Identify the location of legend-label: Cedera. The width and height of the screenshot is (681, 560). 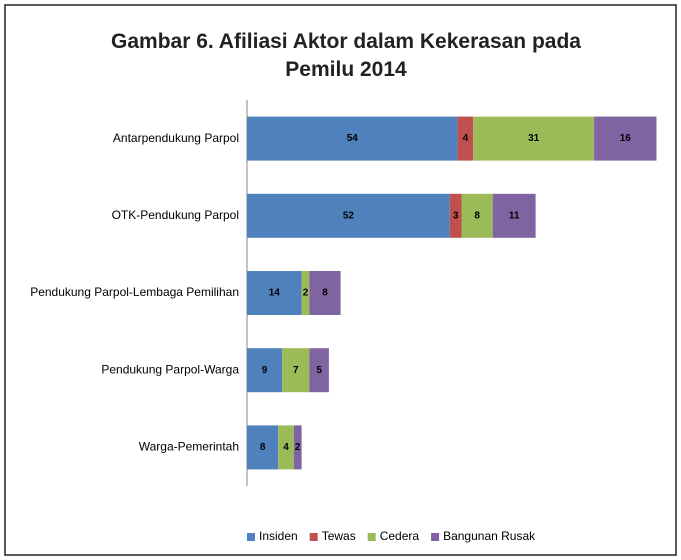
(400, 536).